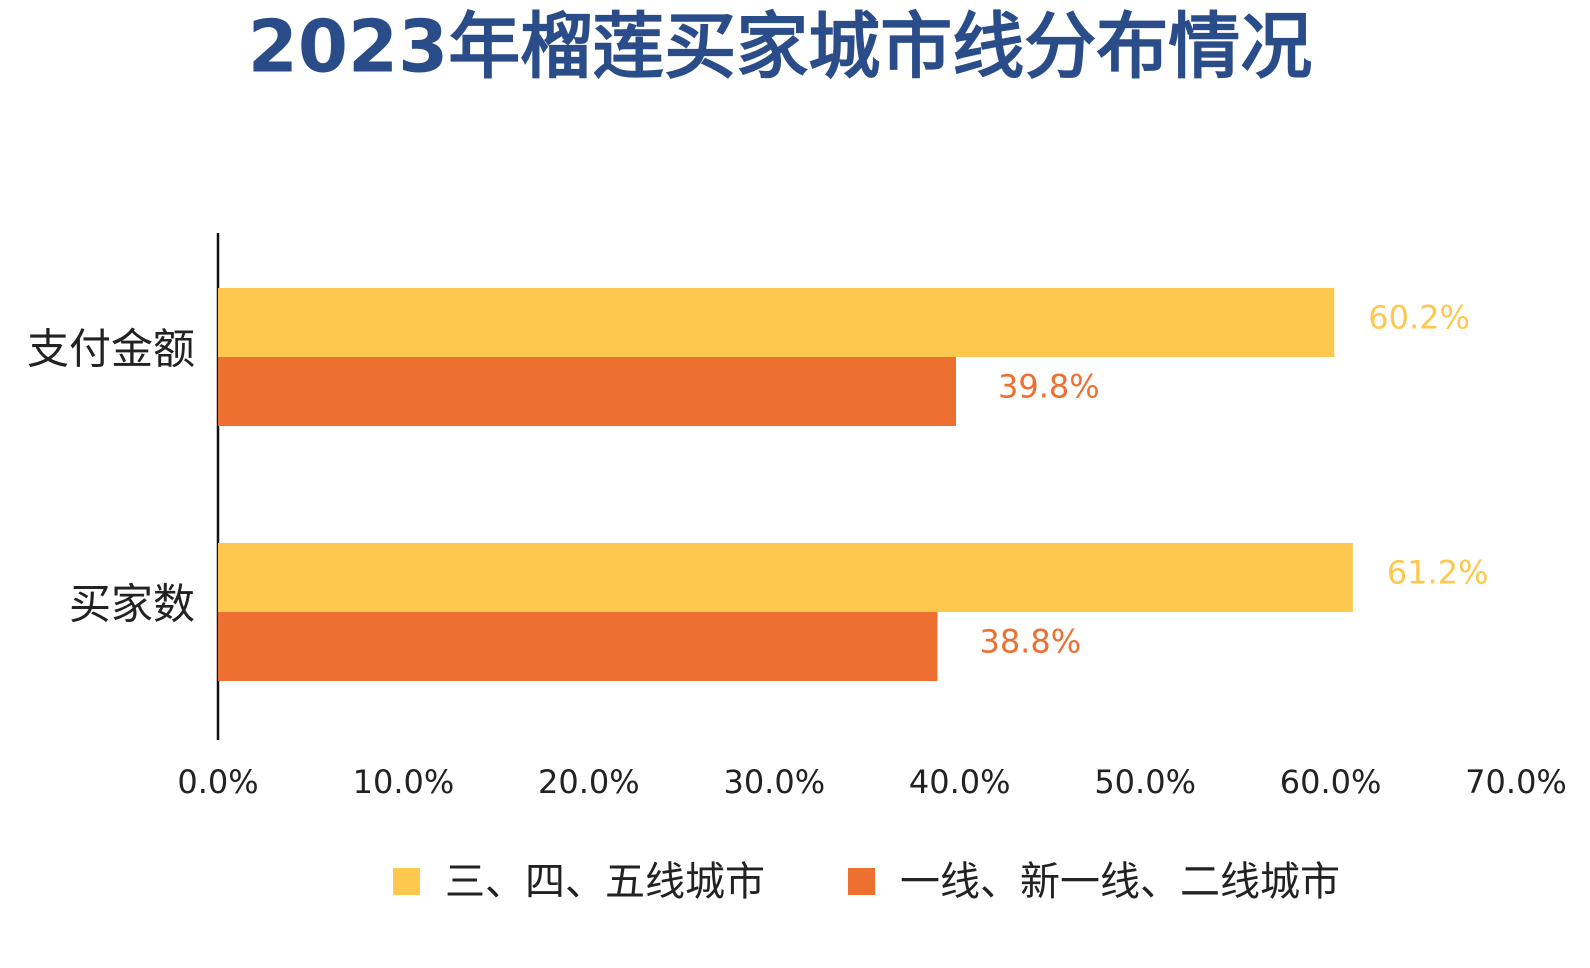  I want to click on x-tick-label: 50.0%, so click(1145, 782).